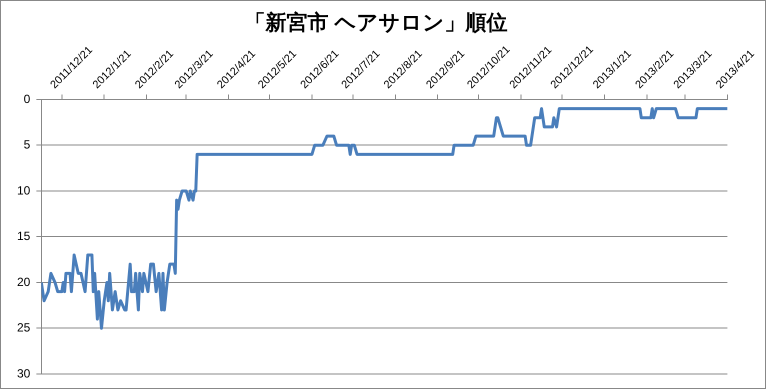 The height and width of the screenshot is (389, 766). Describe the element at coordinates (23, 373) in the screenshot. I see `y-tick-label: 30` at that location.